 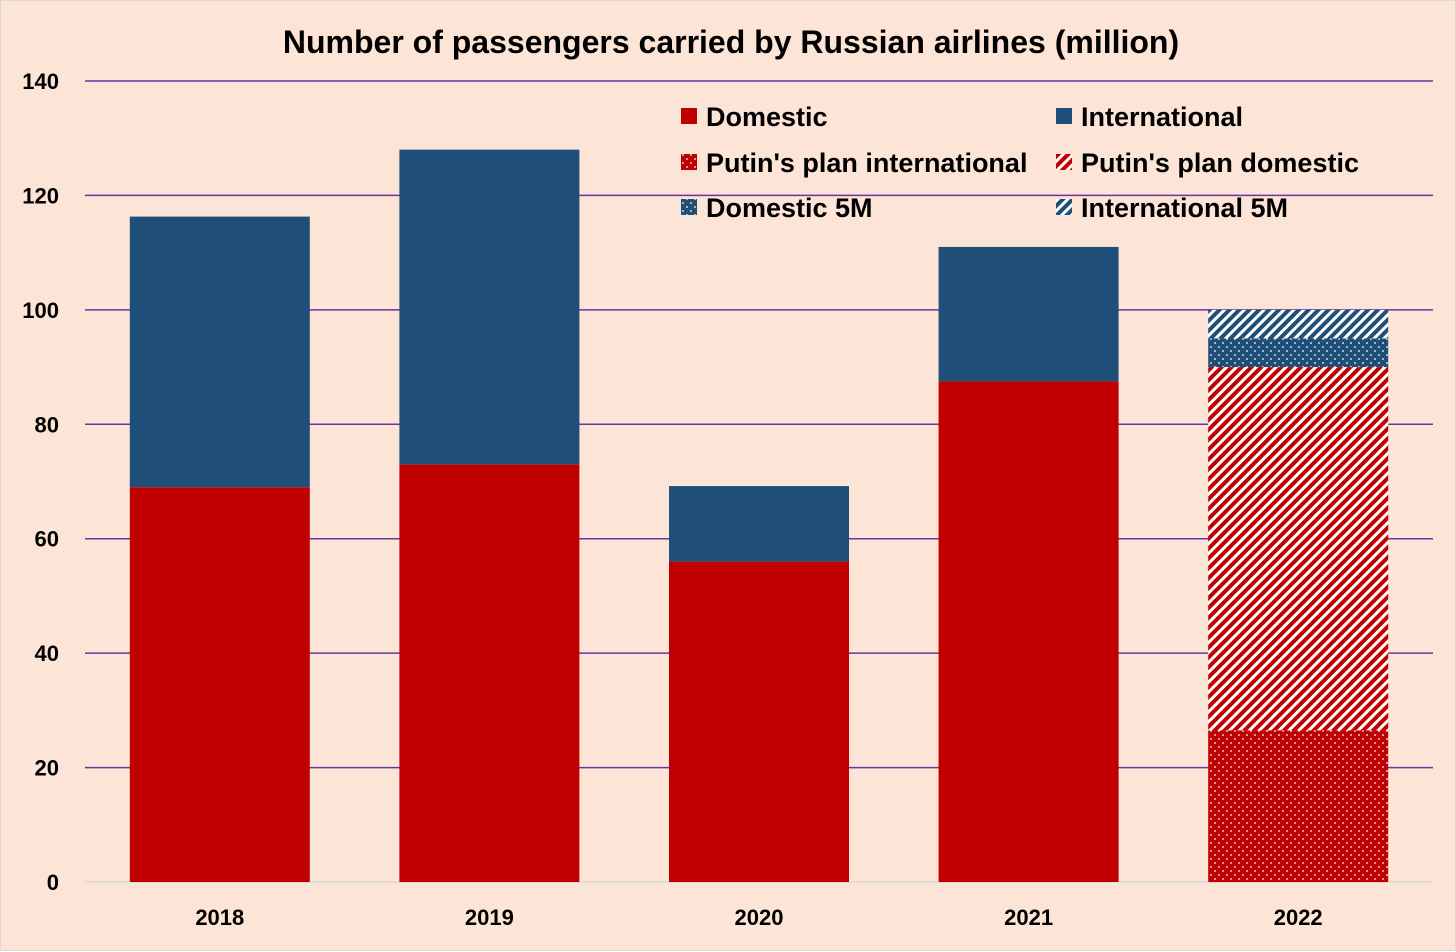 What do you see at coordinates (40, 195) in the screenshot?
I see `y-tick-label: 120` at bounding box center [40, 195].